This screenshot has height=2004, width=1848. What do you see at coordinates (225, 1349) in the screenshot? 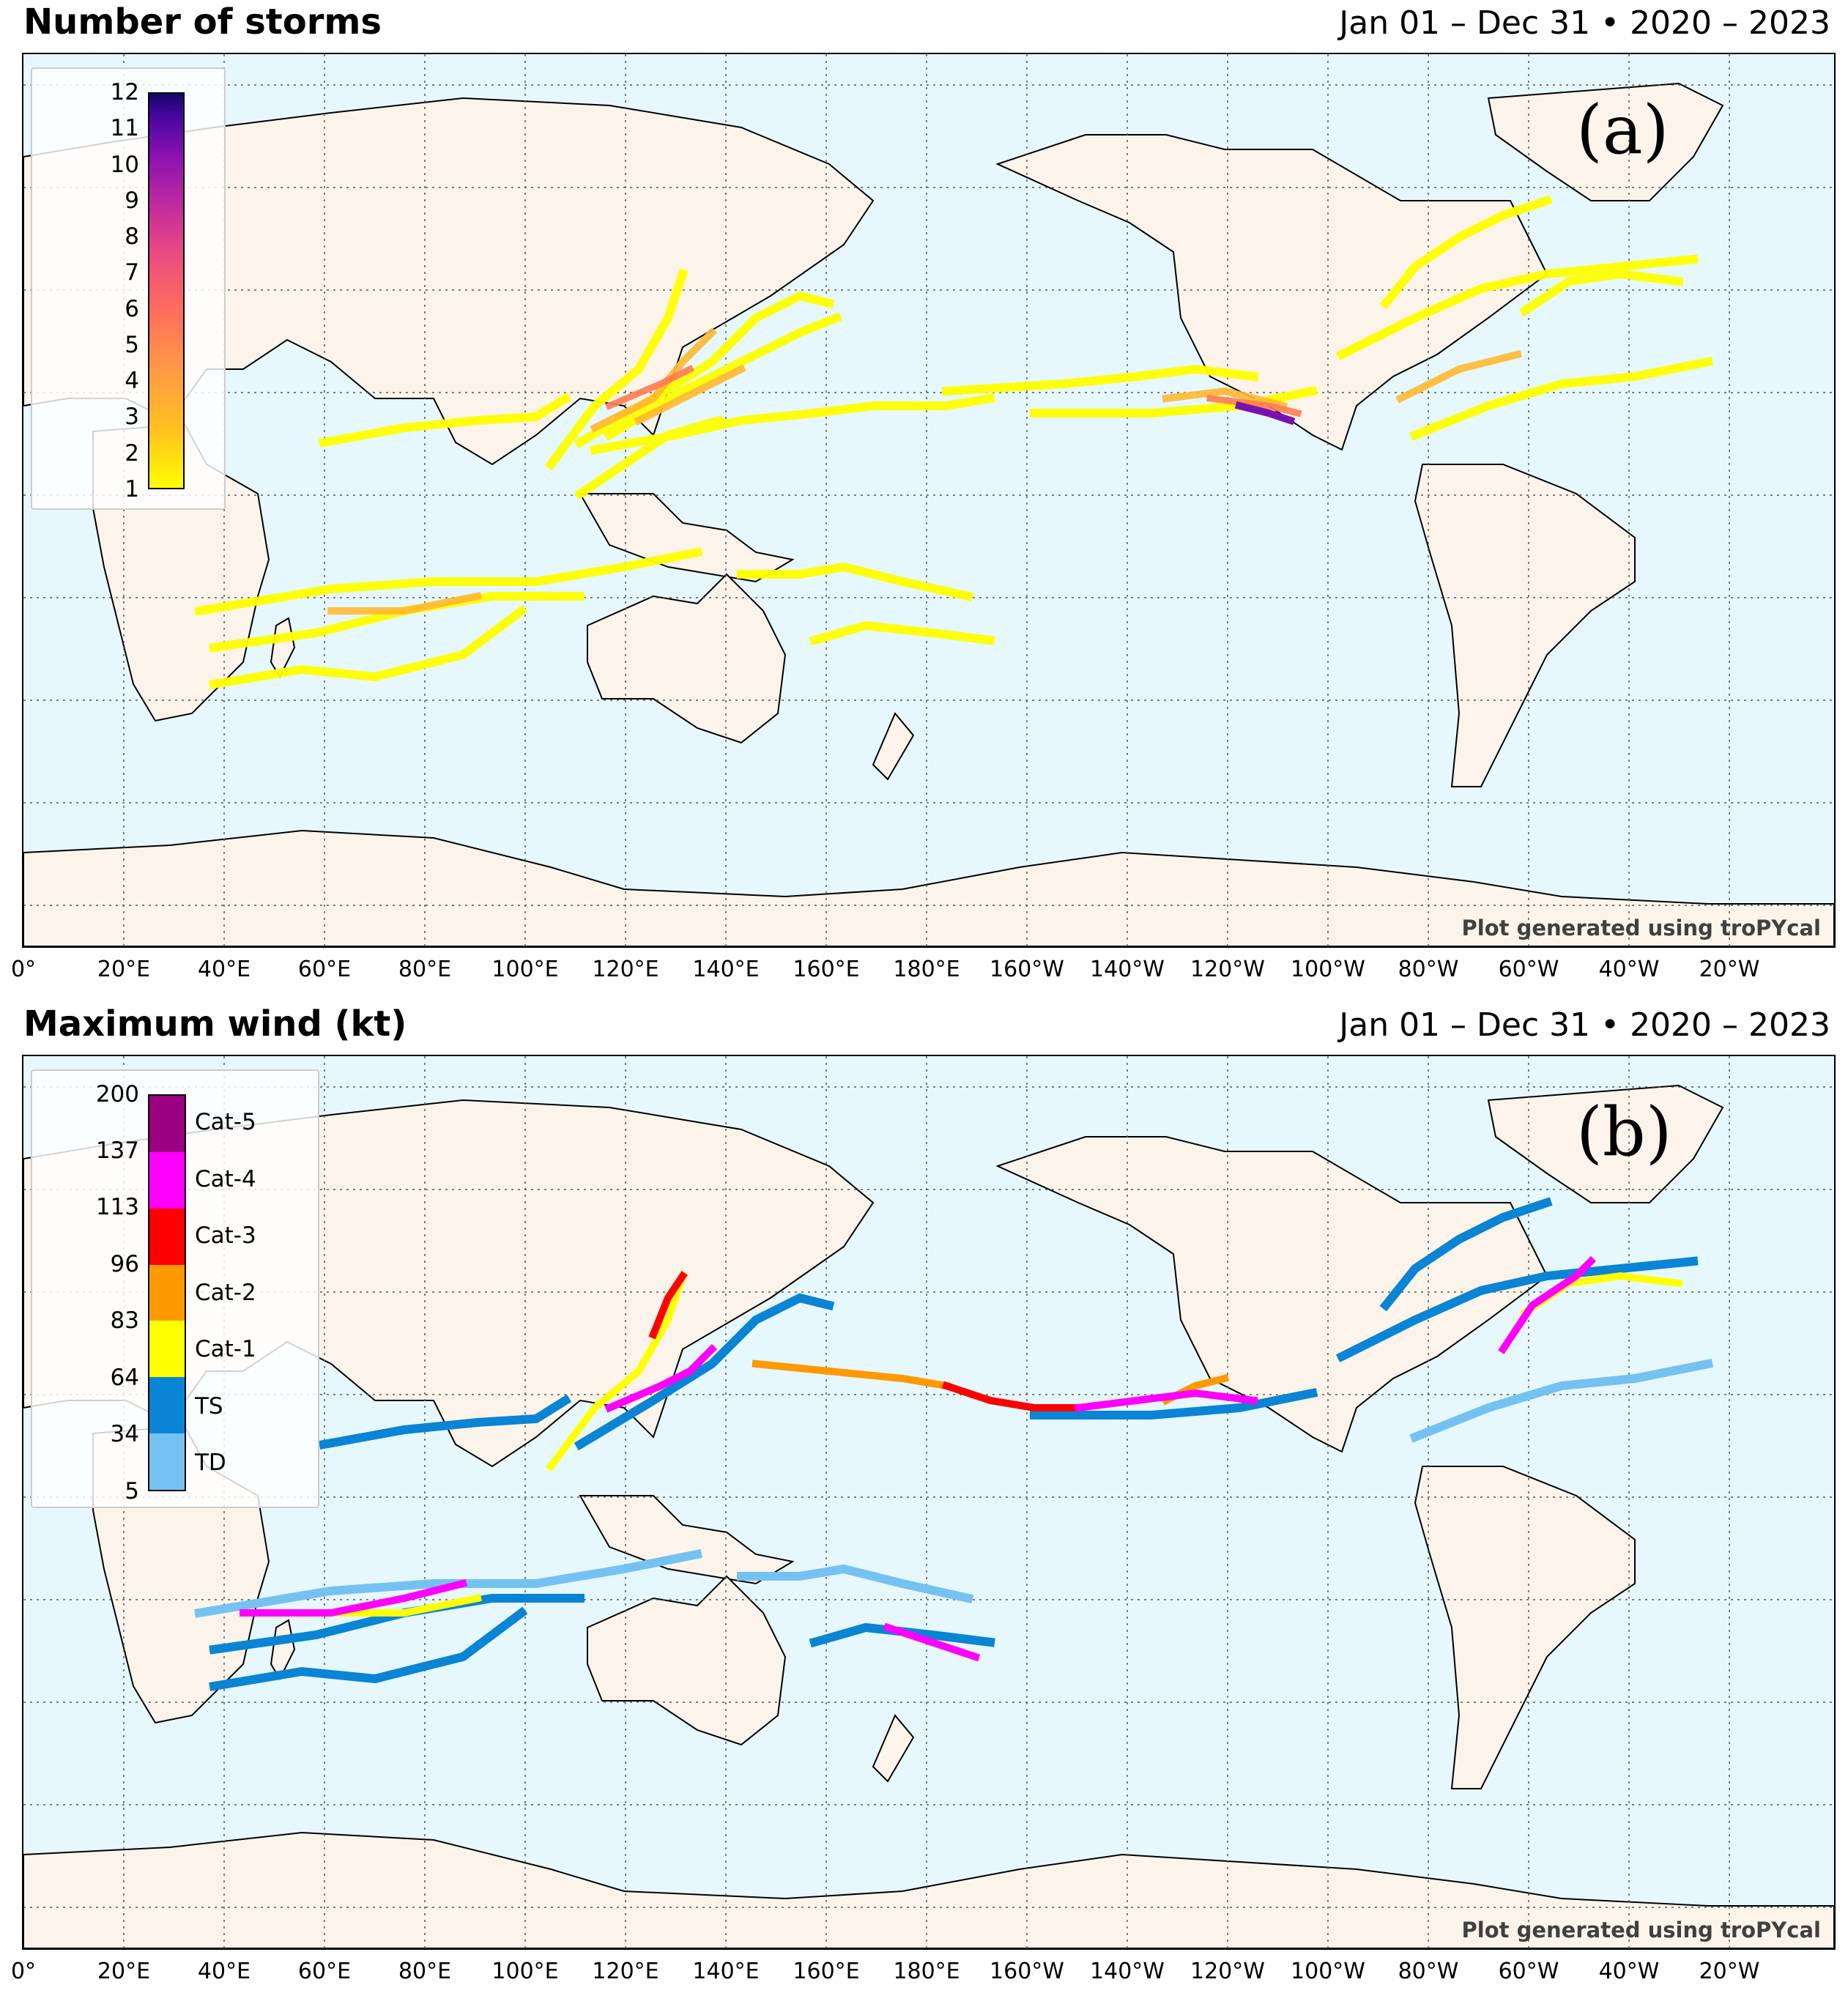
I see `category-label: Cat-1` at bounding box center [225, 1349].